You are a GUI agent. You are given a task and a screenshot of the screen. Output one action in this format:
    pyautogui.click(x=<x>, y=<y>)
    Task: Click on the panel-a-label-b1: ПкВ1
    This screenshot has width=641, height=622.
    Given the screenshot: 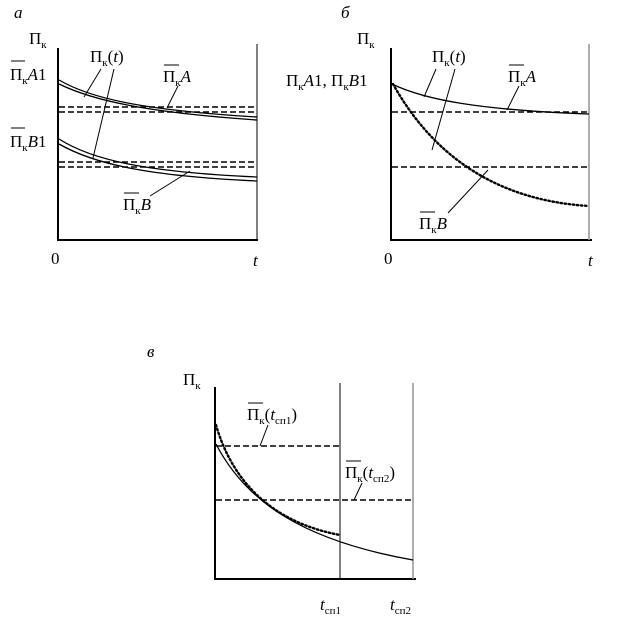 What is the action you would take?
    pyautogui.click(x=28, y=140)
    